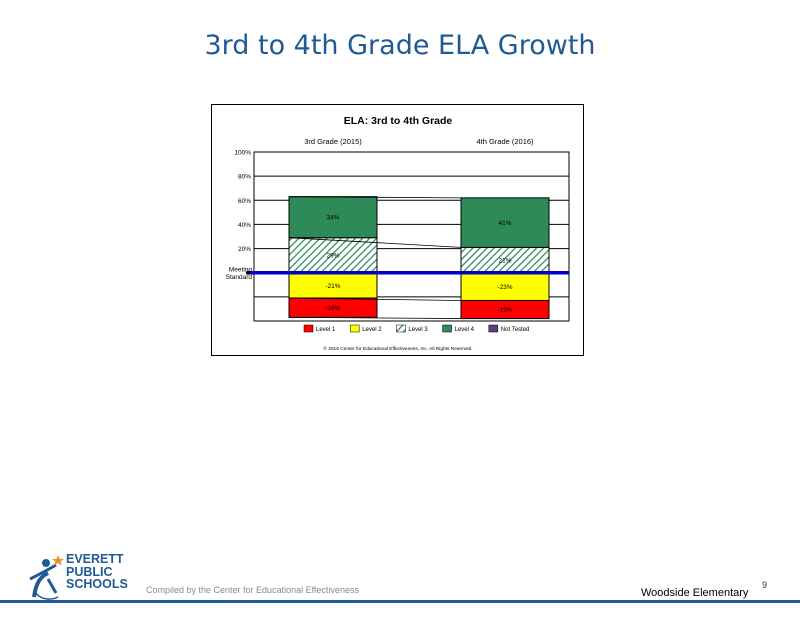 The image size is (800, 618). Describe the element at coordinates (765, 585) in the screenshot. I see `page-number: 9` at that location.